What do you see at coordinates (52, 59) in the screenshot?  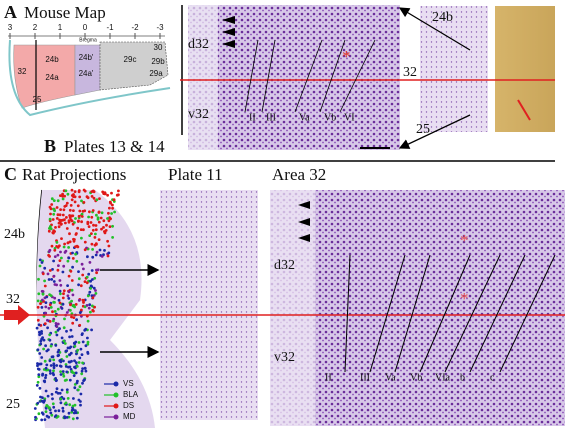 I see `region-label: 24b` at bounding box center [52, 59].